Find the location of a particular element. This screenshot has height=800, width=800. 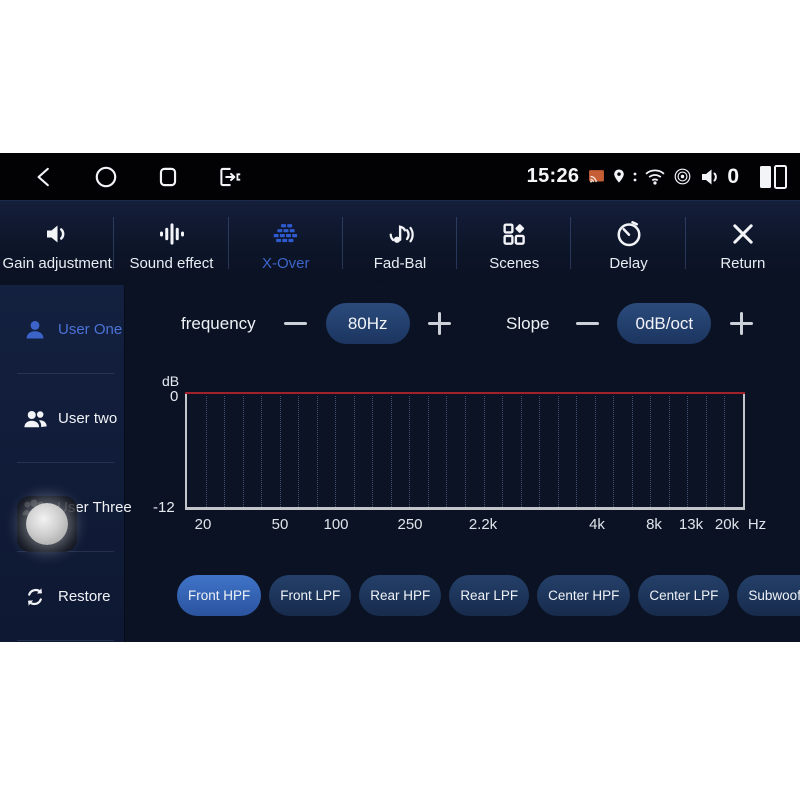

tab-sound-effect: Sound effect is located at coordinates (171, 243).